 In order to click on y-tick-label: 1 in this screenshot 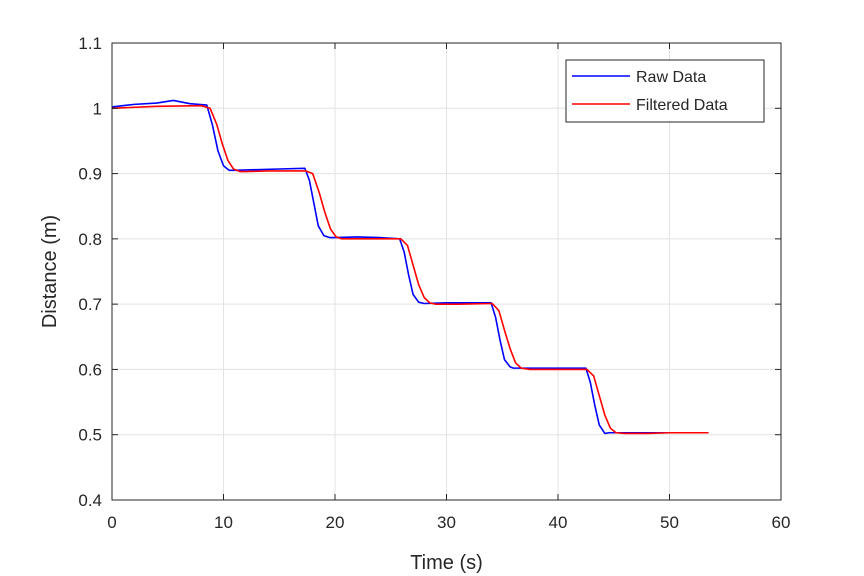, I will do `click(97, 108)`.